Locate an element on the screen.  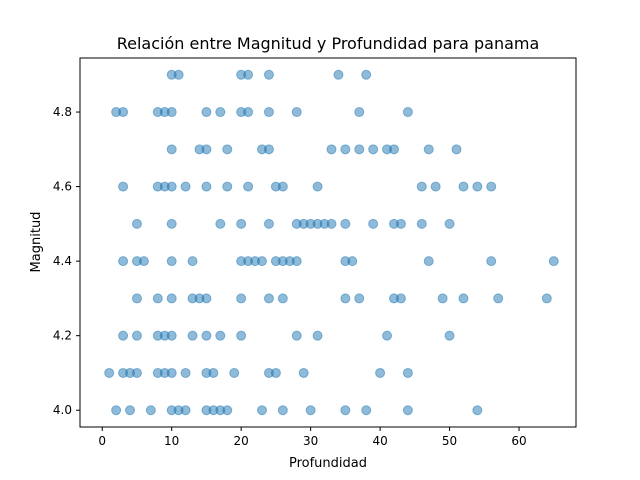
x-tick-label: 0 is located at coordinates (102, 441).